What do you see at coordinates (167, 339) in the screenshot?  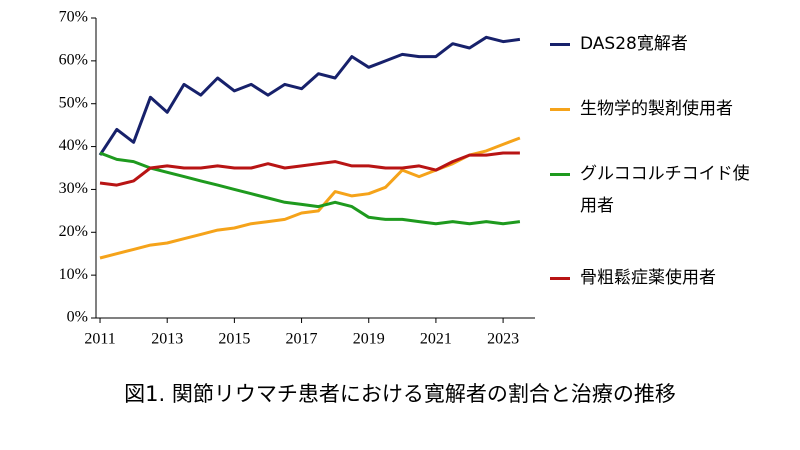 I see `x-tick-label: 2013` at bounding box center [167, 339].